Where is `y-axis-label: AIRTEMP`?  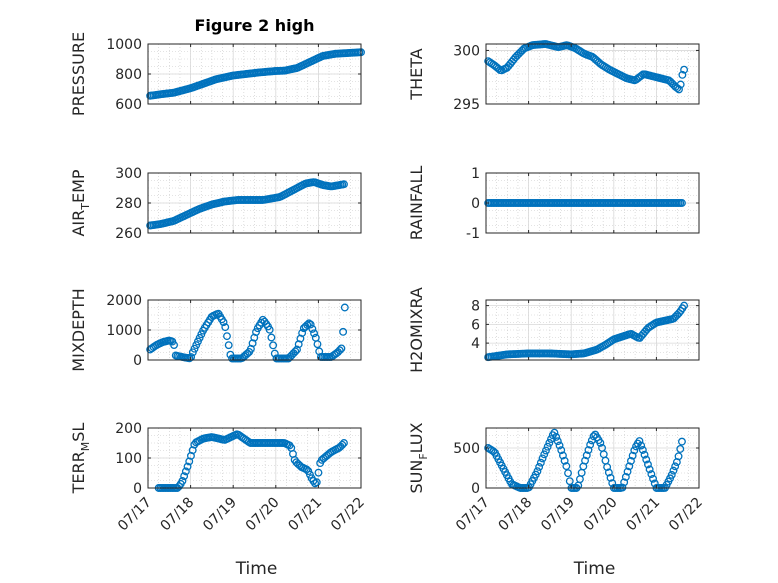 y-axis-label: AIRTEMP is located at coordinates (80, 202).